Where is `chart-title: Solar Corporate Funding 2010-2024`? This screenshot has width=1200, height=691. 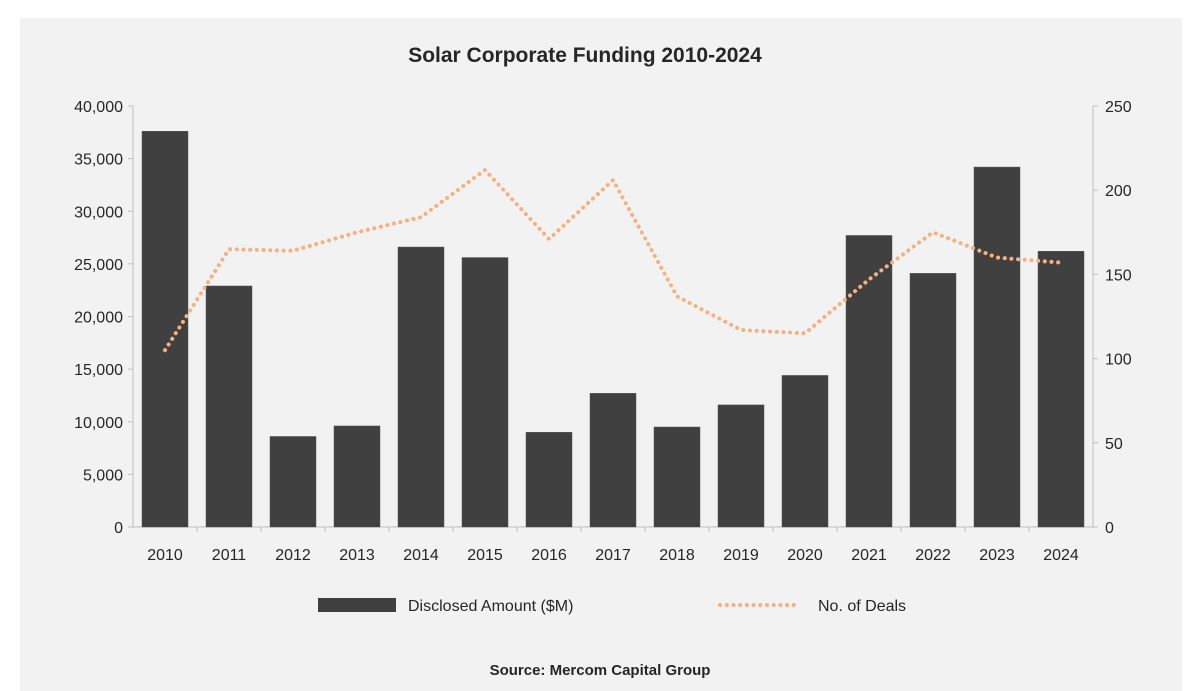 chart-title: Solar Corporate Funding 2010-2024 is located at coordinates (585, 55).